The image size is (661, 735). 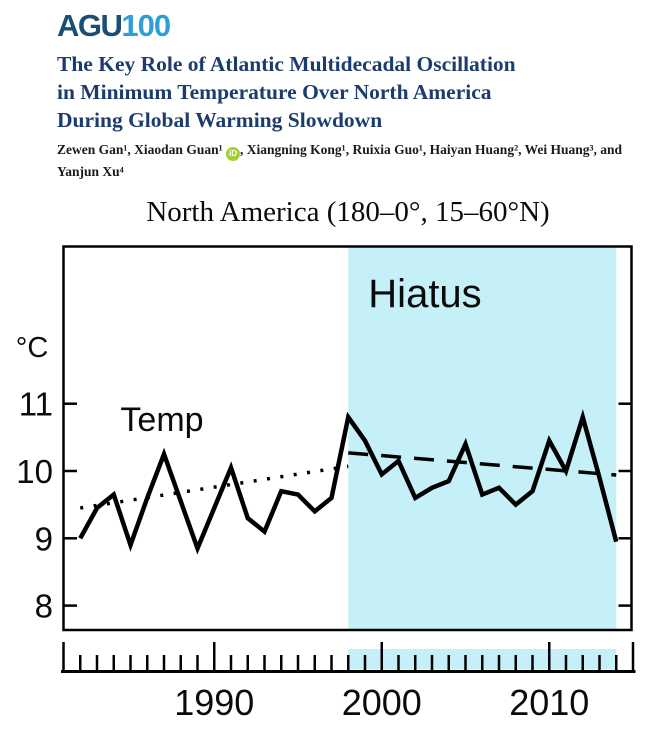 What do you see at coordinates (32, 348) in the screenshot?
I see `y-axis-unit-label: °C` at bounding box center [32, 348].